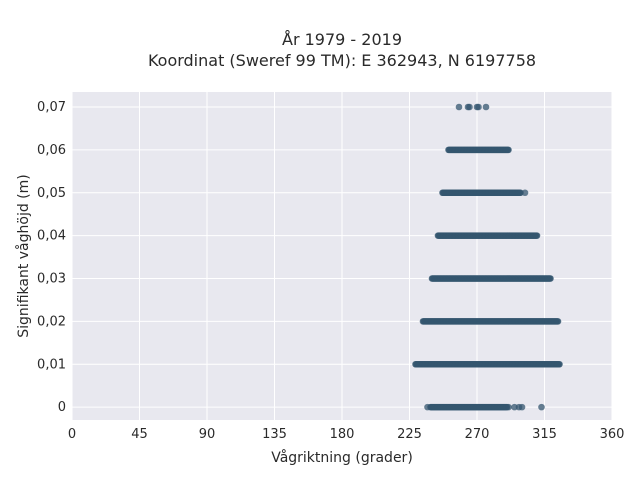  Describe the element at coordinates (72, 434) in the screenshot. I see `x-tick-label: 0` at that location.